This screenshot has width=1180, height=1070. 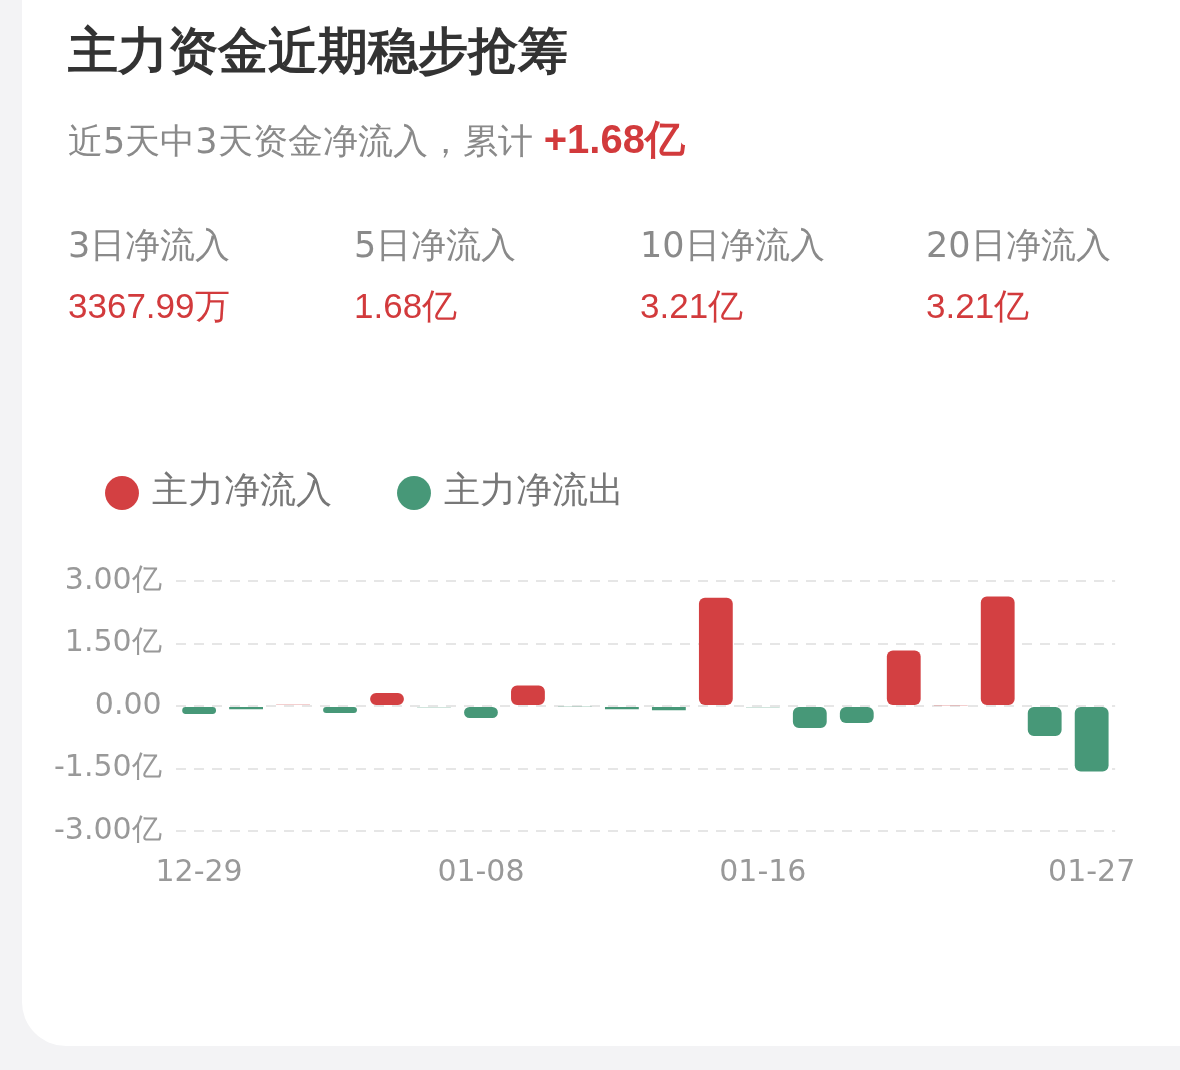 What do you see at coordinates (733, 245) in the screenshot?
I see `text: 10日净流入` at bounding box center [733, 245].